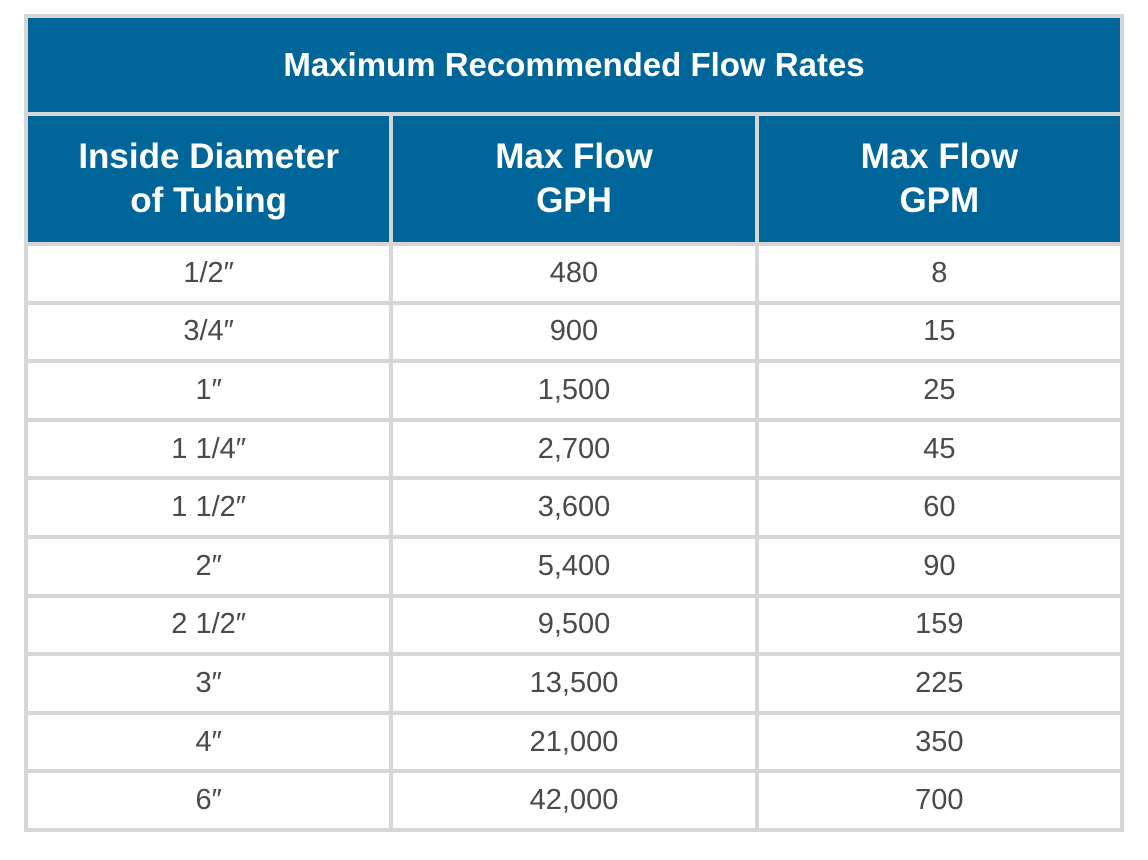  I want to click on cell-max-flow-gph: 480, so click(574, 273).